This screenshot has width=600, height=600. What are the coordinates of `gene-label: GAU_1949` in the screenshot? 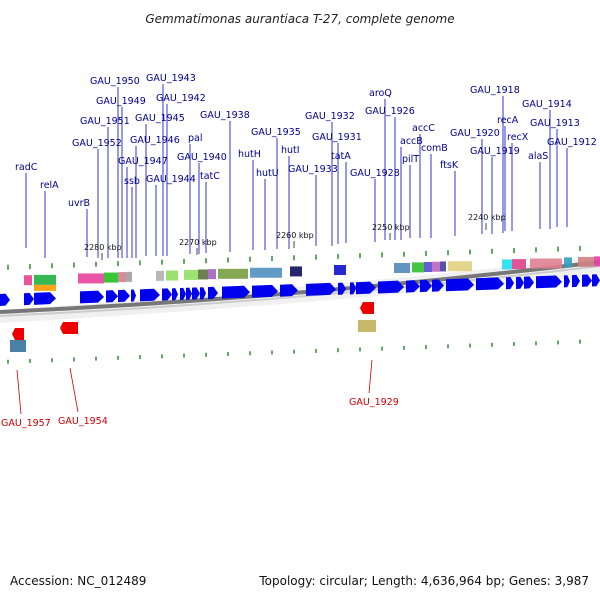 It's located at (121, 101).